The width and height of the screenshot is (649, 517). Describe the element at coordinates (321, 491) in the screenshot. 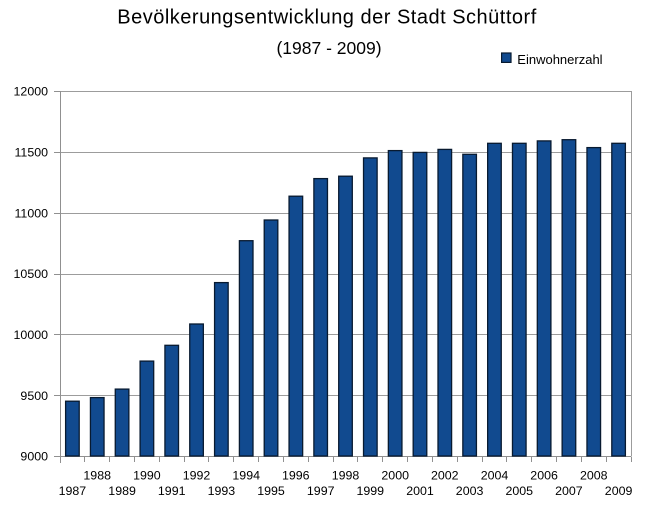

I see `svg-text: 1997` at that location.